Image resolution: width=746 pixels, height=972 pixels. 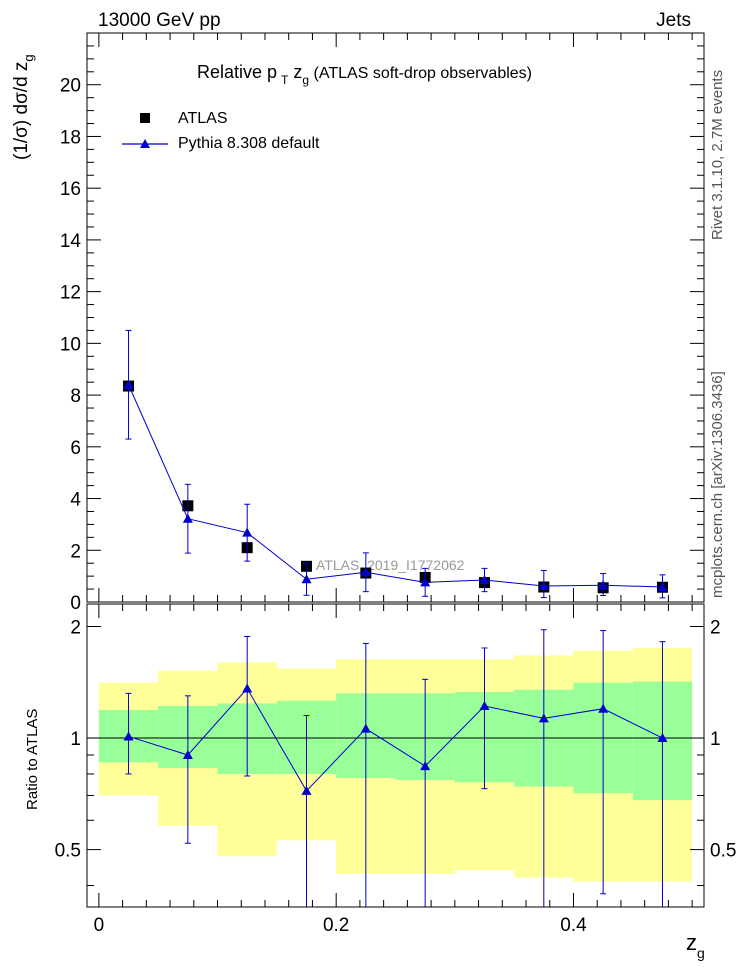 What do you see at coordinates (715, 739) in the screenshot?
I see `ratio-y-tick-label-right: 1` at bounding box center [715, 739].